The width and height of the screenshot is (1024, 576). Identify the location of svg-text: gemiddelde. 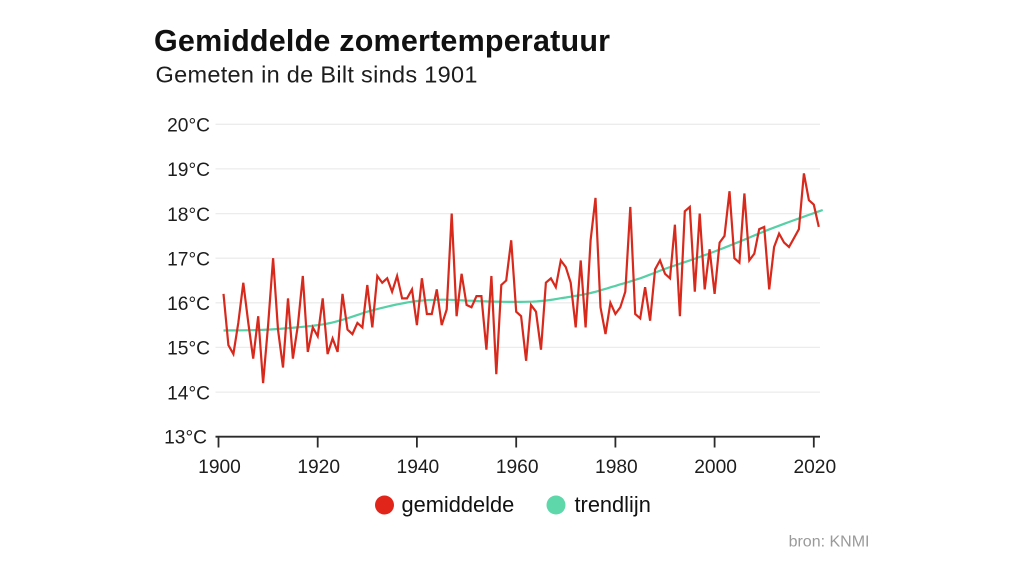
(458, 504).